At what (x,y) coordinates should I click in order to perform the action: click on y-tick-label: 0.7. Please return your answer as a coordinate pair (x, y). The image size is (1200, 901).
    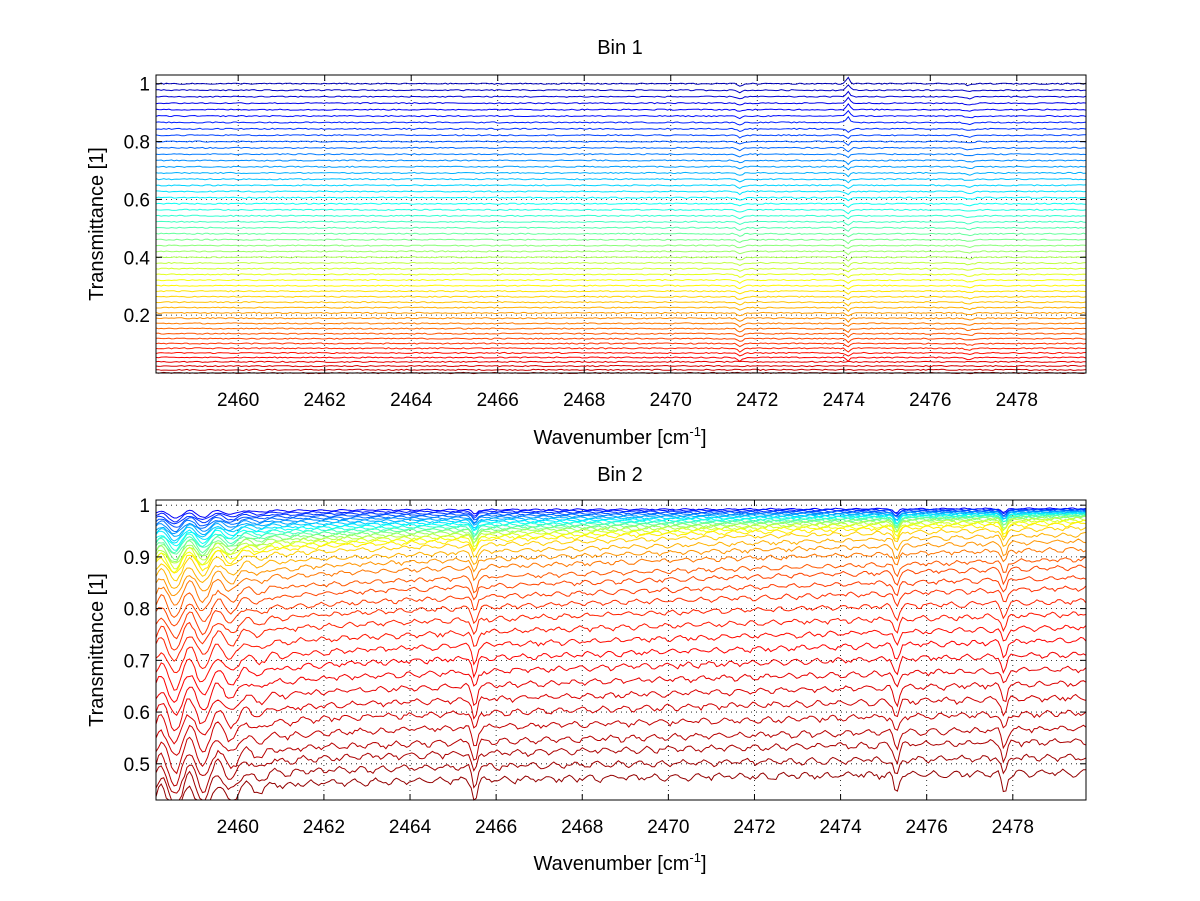
    Looking at the image, I should click on (137, 661).